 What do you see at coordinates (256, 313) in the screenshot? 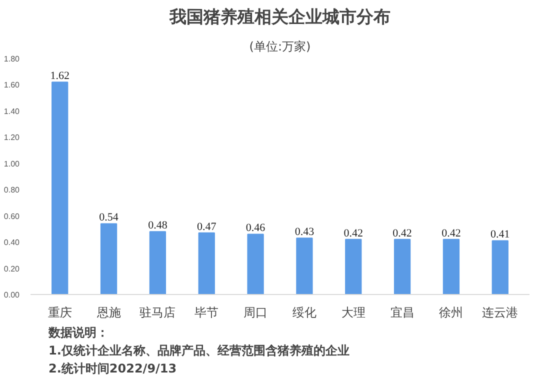
I see `x-tick-label: 周口` at bounding box center [256, 313].